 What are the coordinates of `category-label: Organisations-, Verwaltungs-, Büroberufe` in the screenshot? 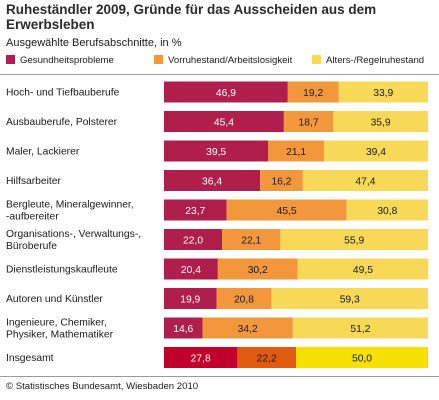 It's located at (73, 240).